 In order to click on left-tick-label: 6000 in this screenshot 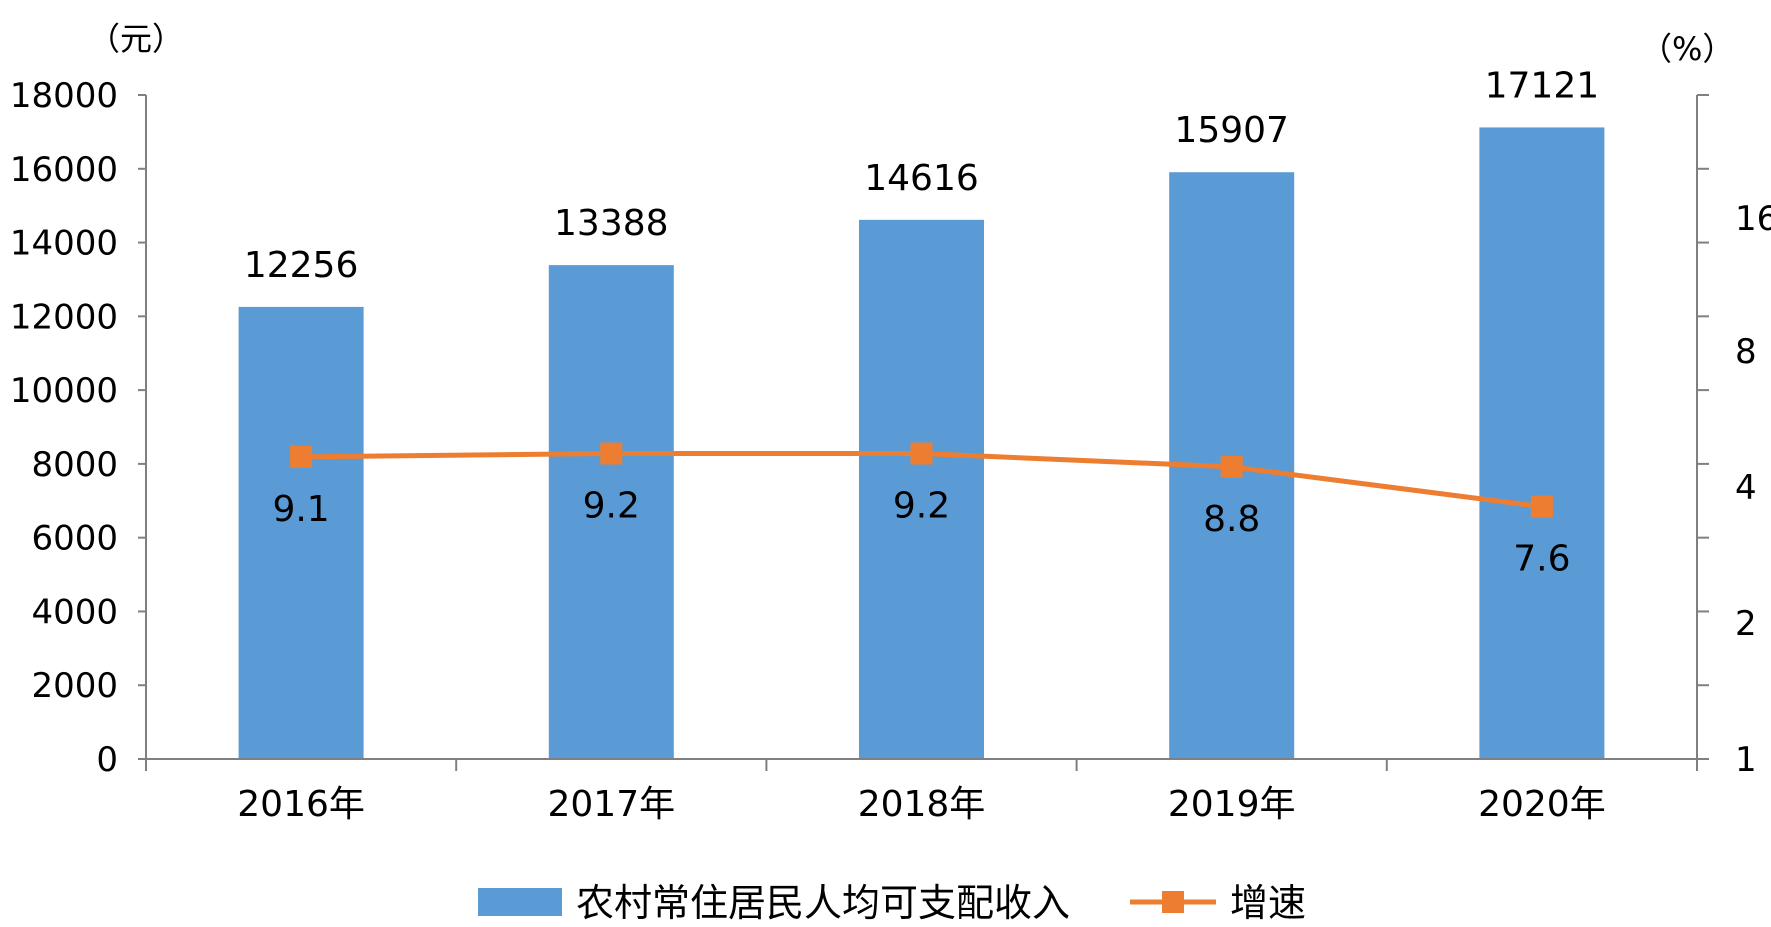, I will do `click(74, 539)`.